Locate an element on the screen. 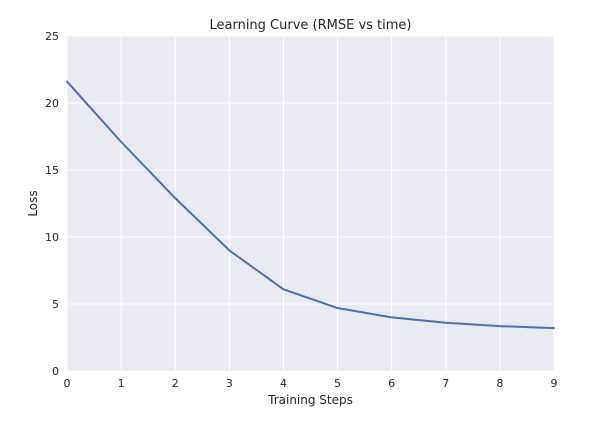 This screenshot has width=615, height=445. y-tick-label: 10 is located at coordinates (52, 237).